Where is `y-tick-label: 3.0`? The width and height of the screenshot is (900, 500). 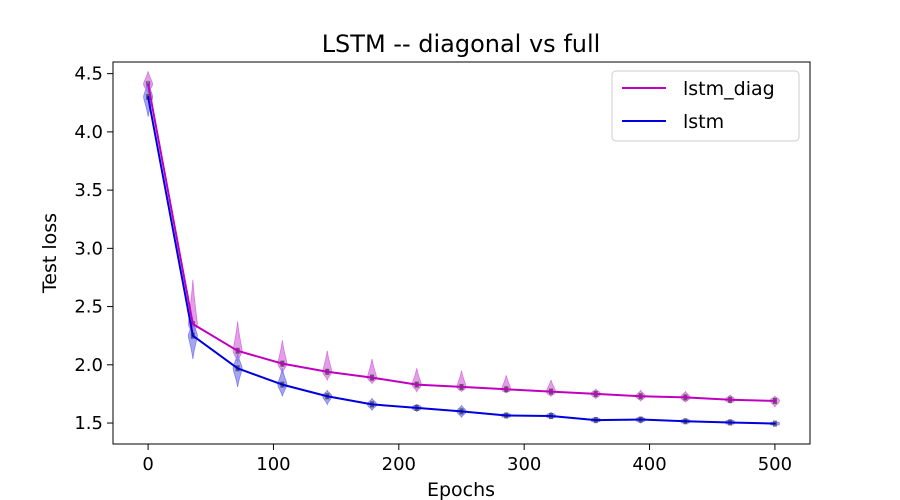 y-tick-label: 3.0 is located at coordinates (88, 248).